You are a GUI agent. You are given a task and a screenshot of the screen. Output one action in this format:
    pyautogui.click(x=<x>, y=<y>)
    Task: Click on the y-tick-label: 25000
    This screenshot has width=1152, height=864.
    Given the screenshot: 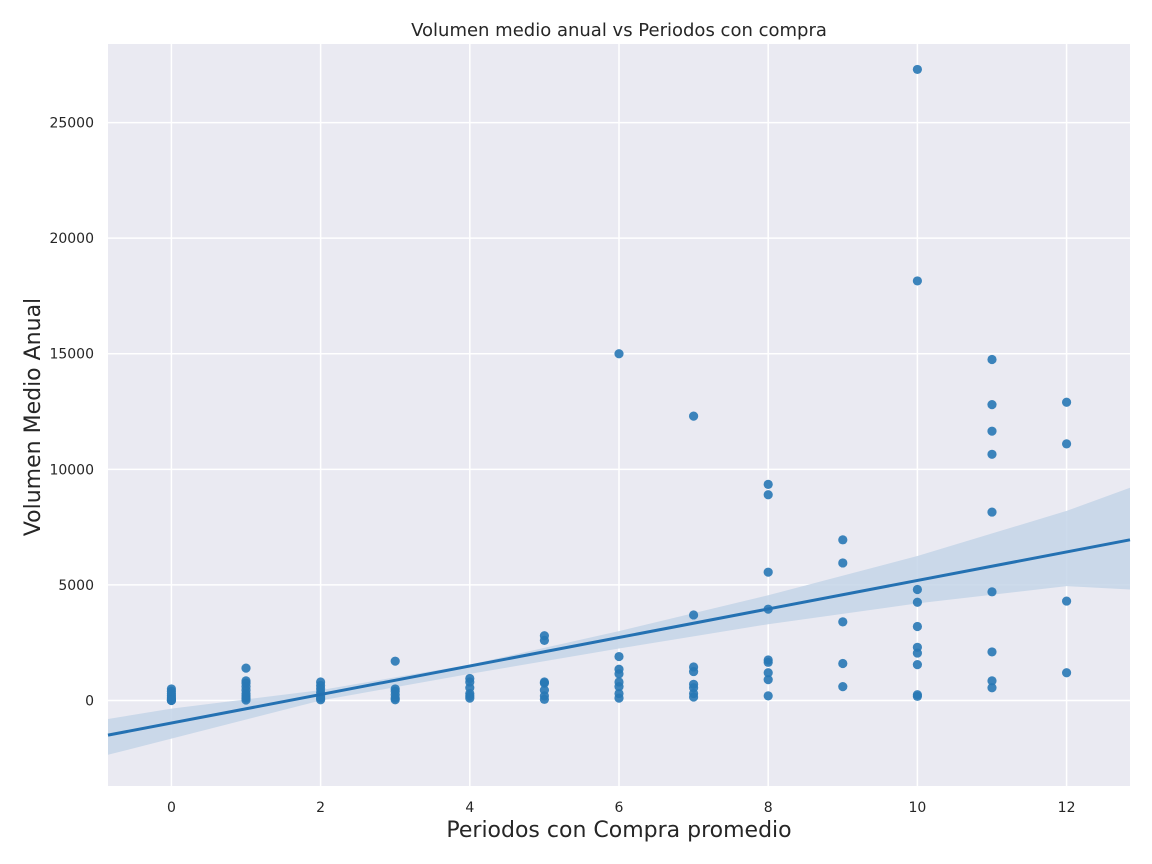 What is the action you would take?
    pyautogui.click(x=71, y=124)
    